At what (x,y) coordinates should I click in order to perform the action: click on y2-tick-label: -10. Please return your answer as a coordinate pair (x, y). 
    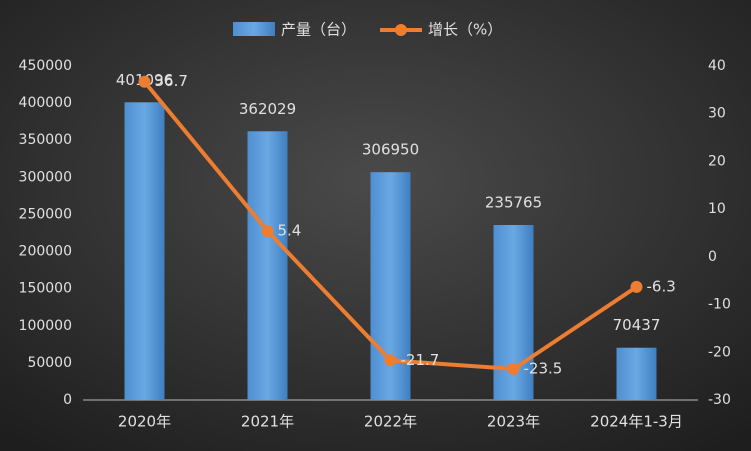
    Looking at the image, I should click on (719, 305).